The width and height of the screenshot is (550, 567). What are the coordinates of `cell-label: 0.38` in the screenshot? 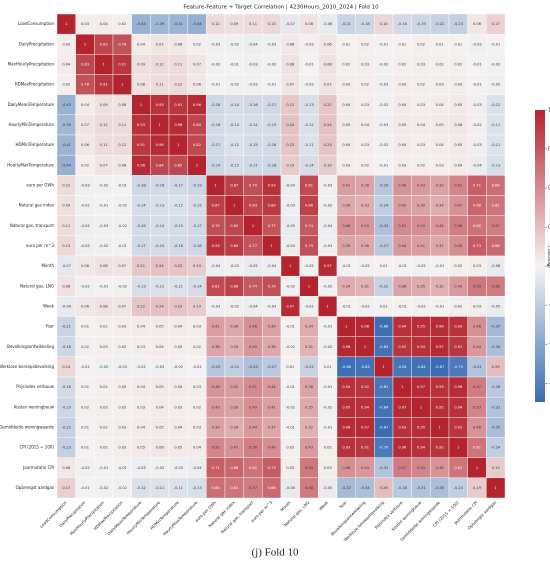 It's located at (365, 185).